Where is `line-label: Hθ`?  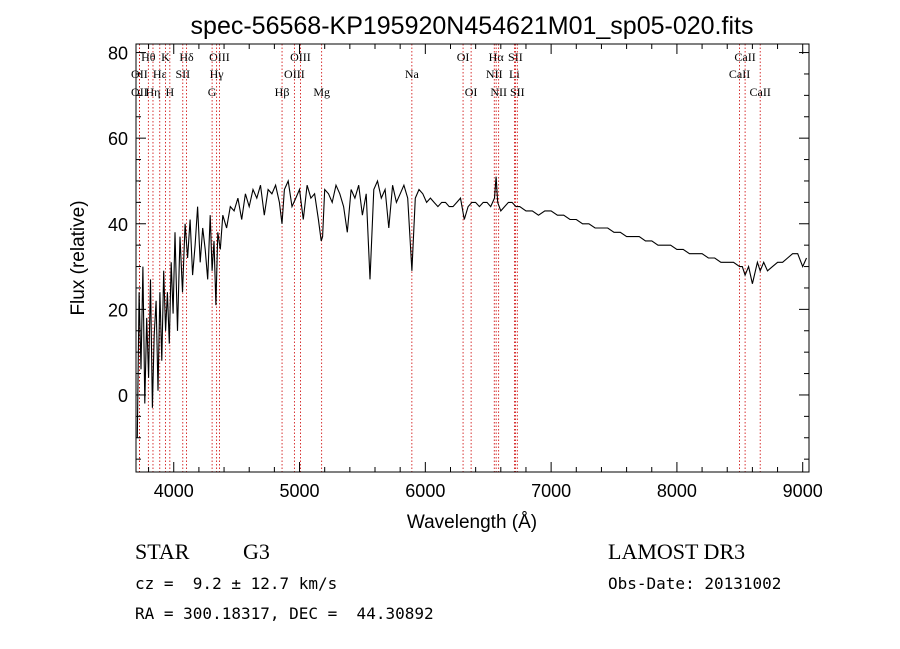
line-label: Hθ is located at coordinates (148, 57).